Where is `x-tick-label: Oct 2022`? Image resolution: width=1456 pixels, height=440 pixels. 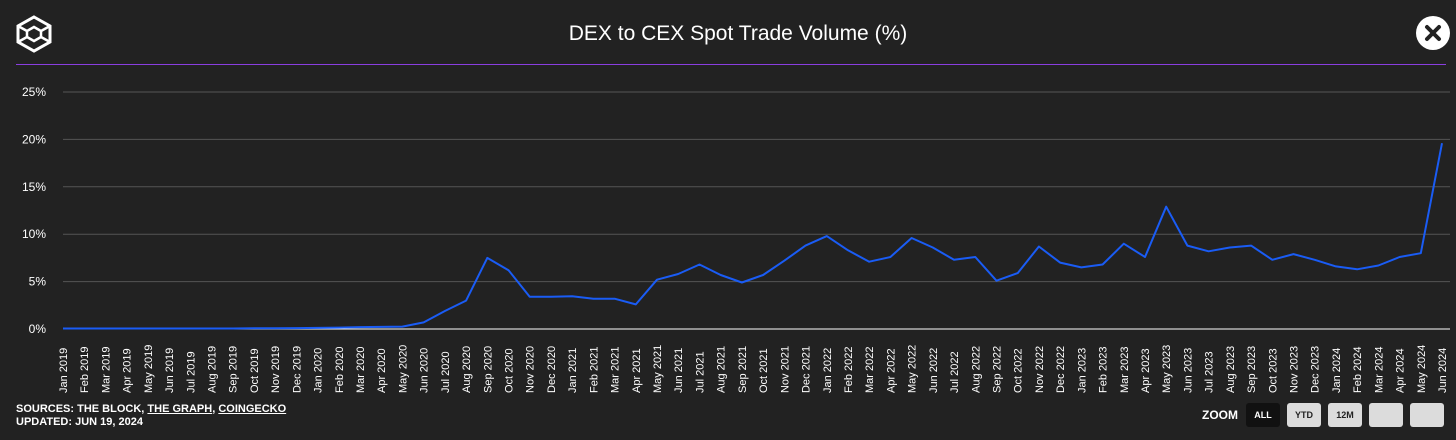
x-tick-label: Oct 2022 is located at coordinates (1019, 370).